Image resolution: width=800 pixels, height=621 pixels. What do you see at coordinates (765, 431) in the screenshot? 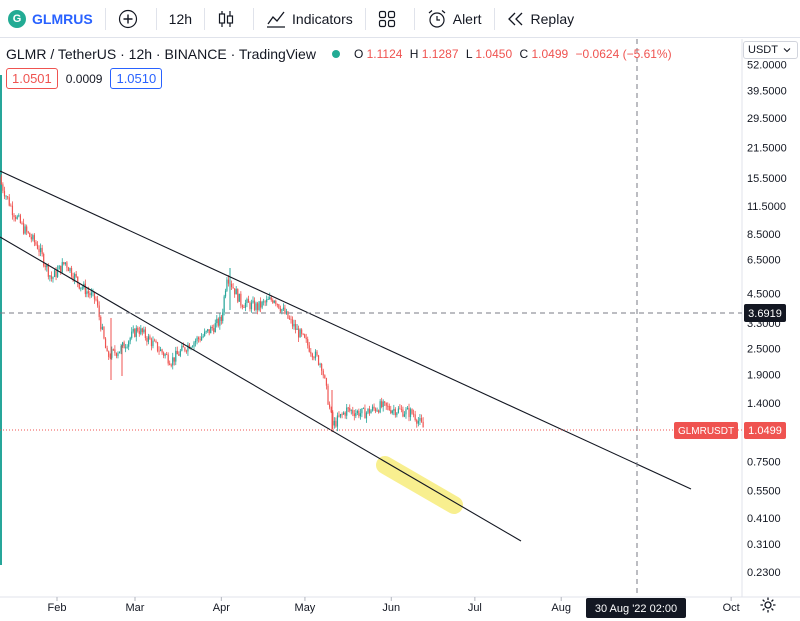
I see `last-price-label: 1.0499` at bounding box center [765, 431].